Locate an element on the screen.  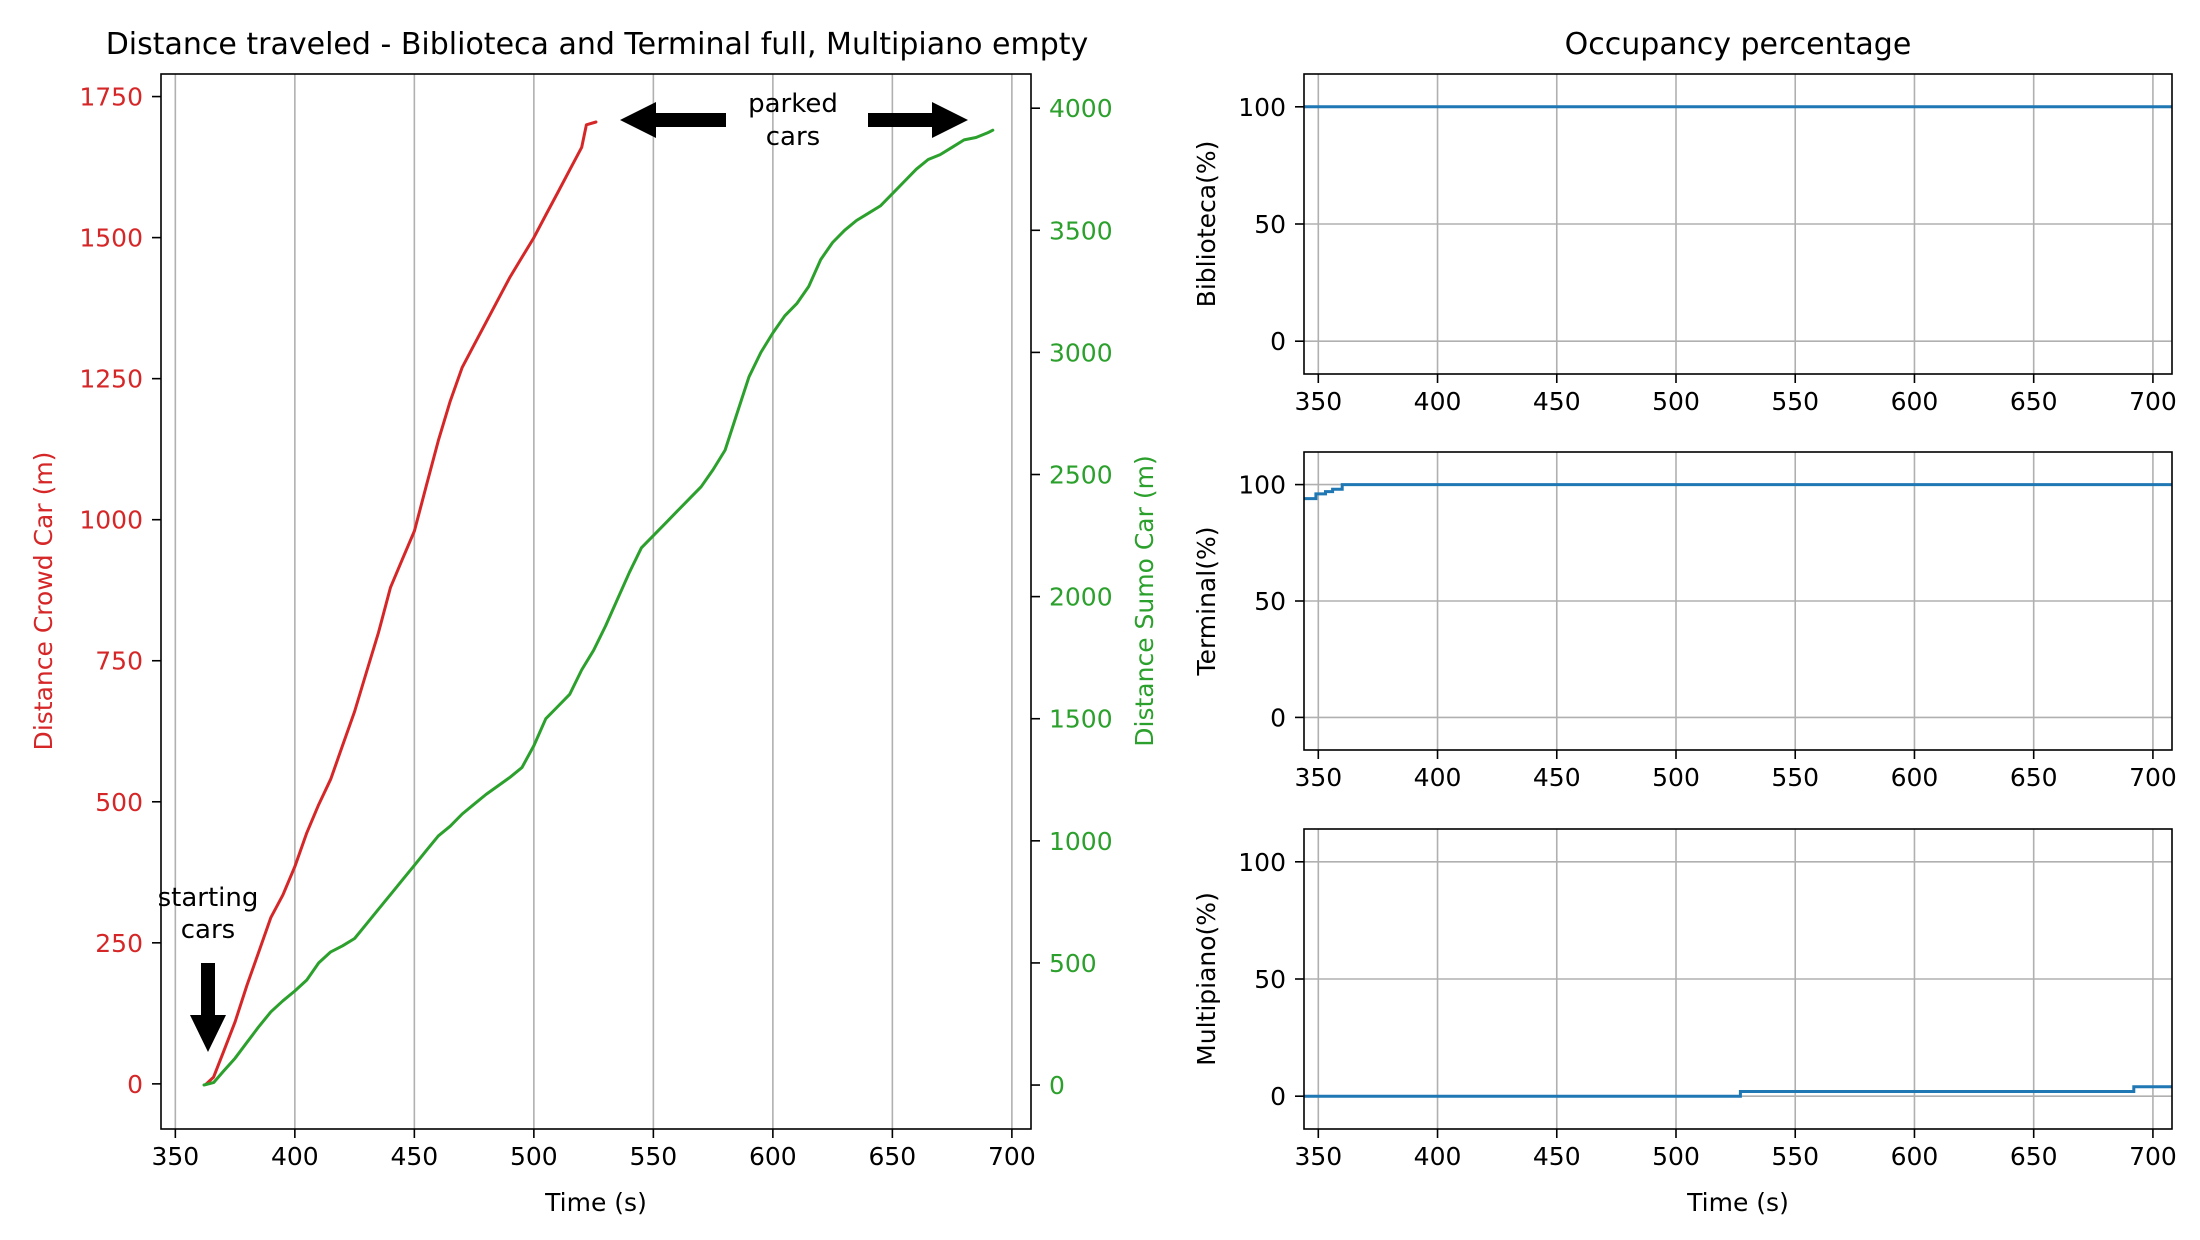
xtick-label-500: 500 is located at coordinates (534, 1156).